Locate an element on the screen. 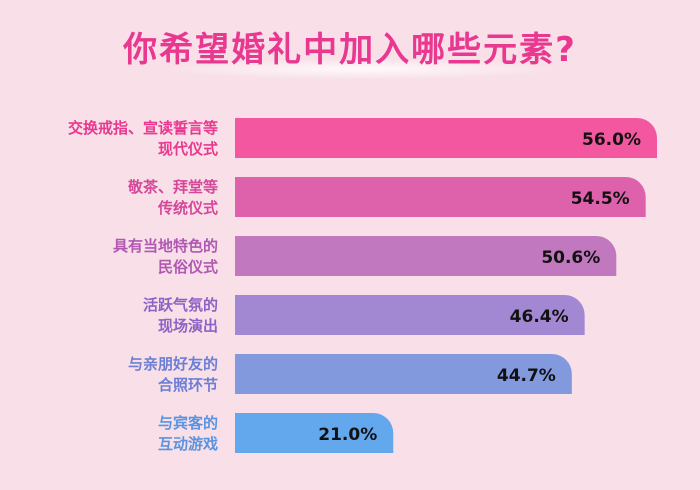  category-label-0-line-0: 交换戒指、宣读誓言等 is located at coordinates (143, 128).